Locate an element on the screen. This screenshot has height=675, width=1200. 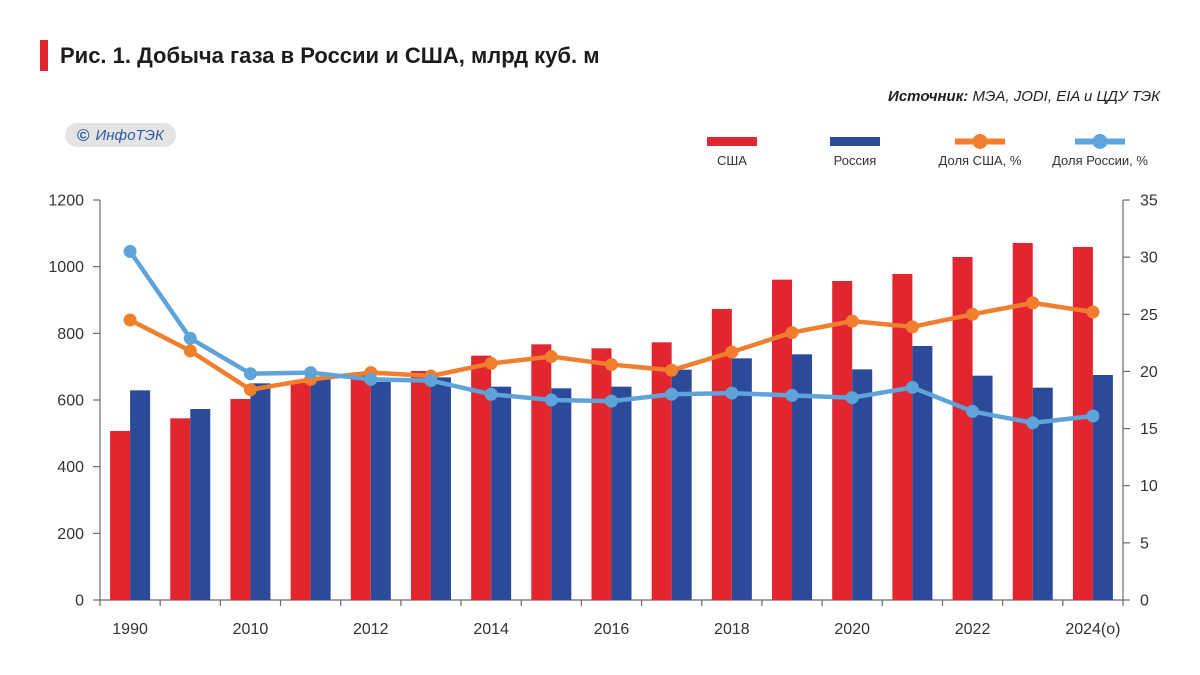
source-note: Источник: МЭА, JODI, EIA и ЦДУ ТЭК is located at coordinates (1024, 96).